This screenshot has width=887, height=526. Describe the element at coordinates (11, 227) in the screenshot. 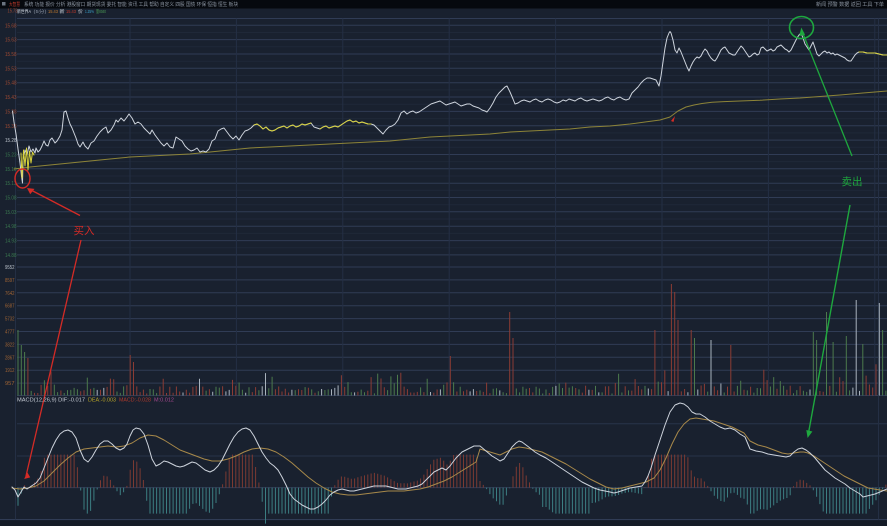

I see `svg-text: 14.98` at that location.